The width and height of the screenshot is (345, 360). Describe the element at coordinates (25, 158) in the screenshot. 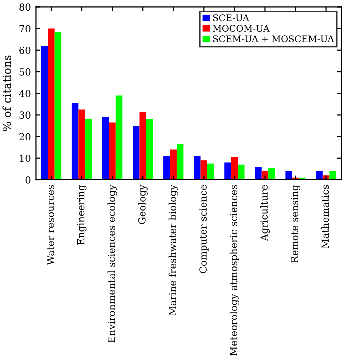

I see `y-tick-label: 10` at that location.